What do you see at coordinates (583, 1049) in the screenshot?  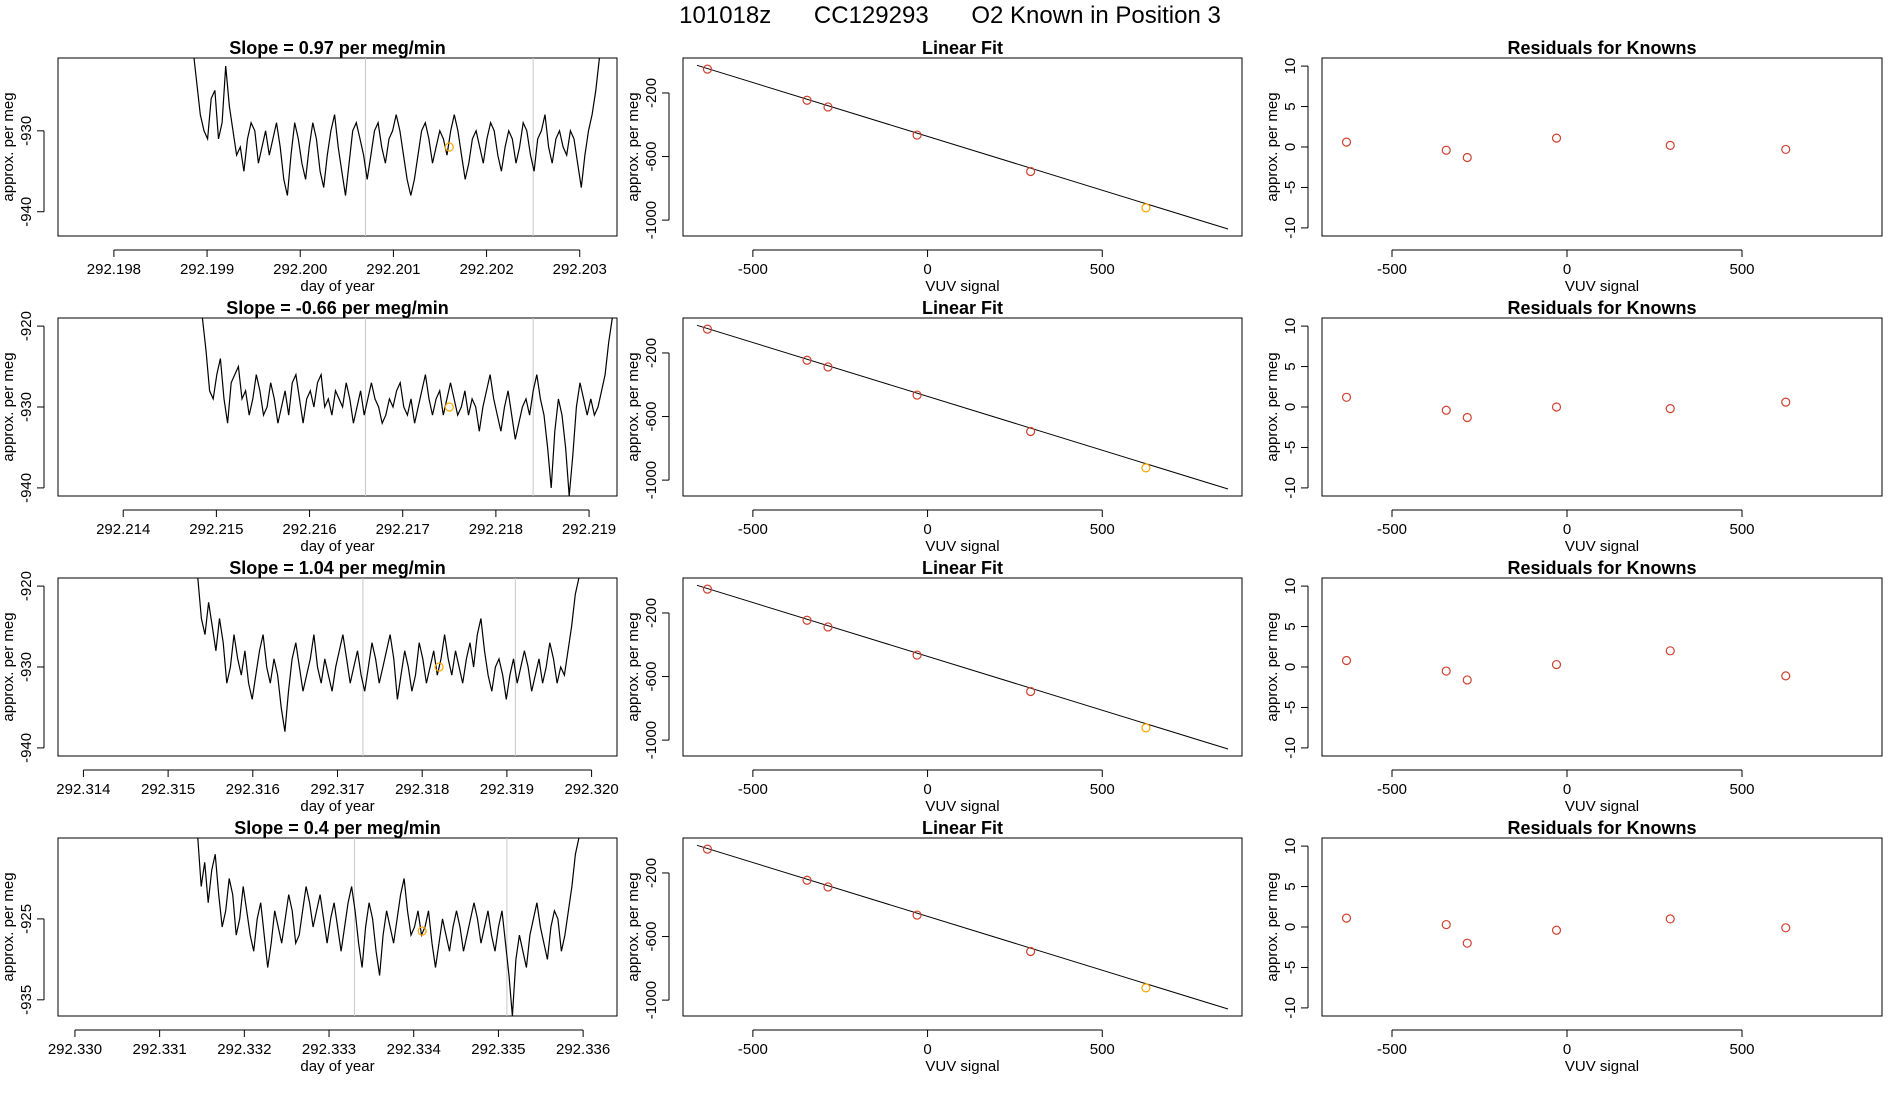 I see `x-tick-label: 292.336` at bounding box center [583, 1049].